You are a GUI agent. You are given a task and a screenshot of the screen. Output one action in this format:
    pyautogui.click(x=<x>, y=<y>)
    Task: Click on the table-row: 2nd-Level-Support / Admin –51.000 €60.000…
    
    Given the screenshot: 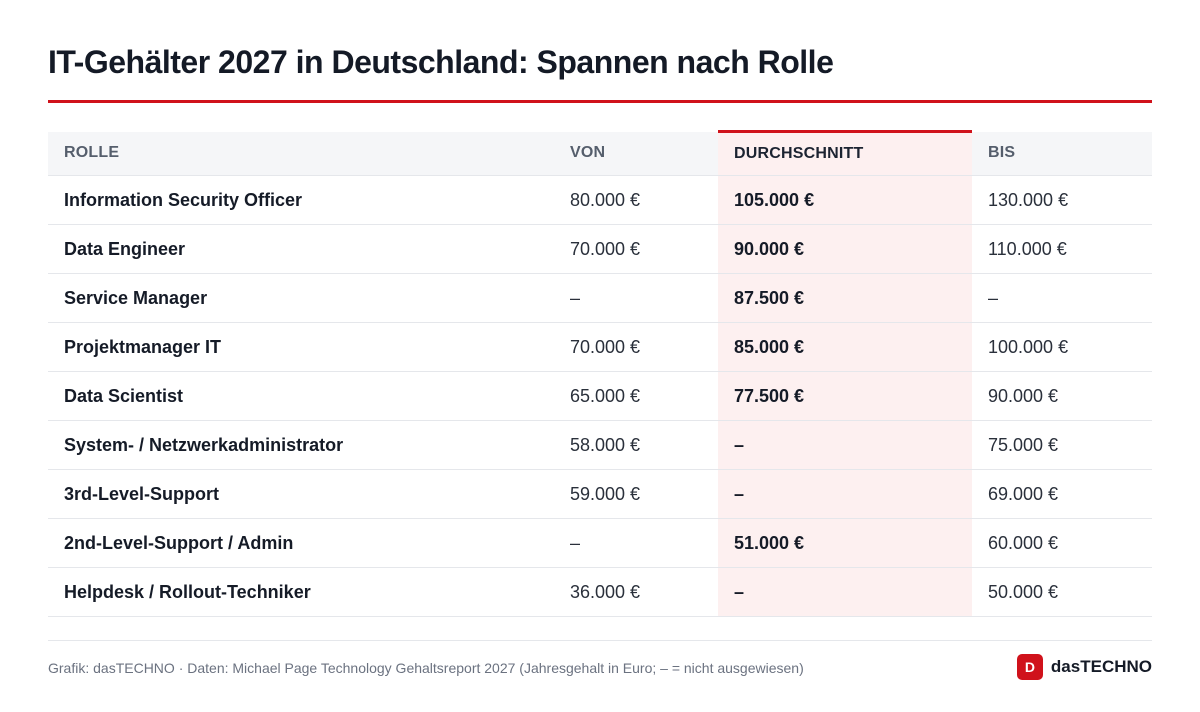 What is the action you would take?
    pyautogui.click(x=600, y=543)
    